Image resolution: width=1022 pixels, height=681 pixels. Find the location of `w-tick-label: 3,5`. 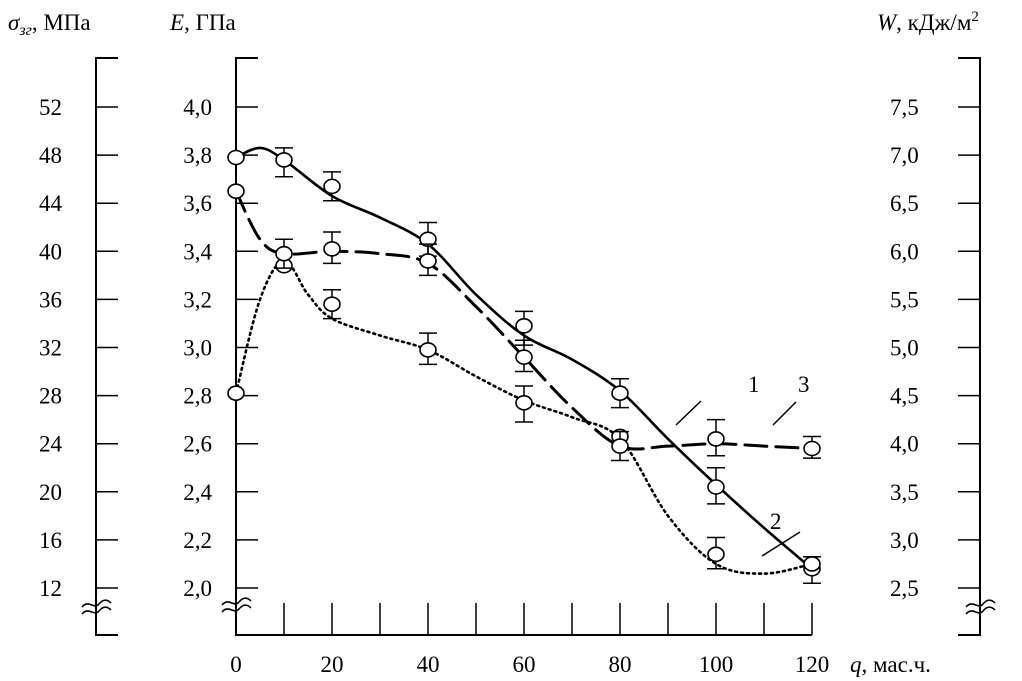

w-tick-label: 3,5 is located at coordinates (904, 492).